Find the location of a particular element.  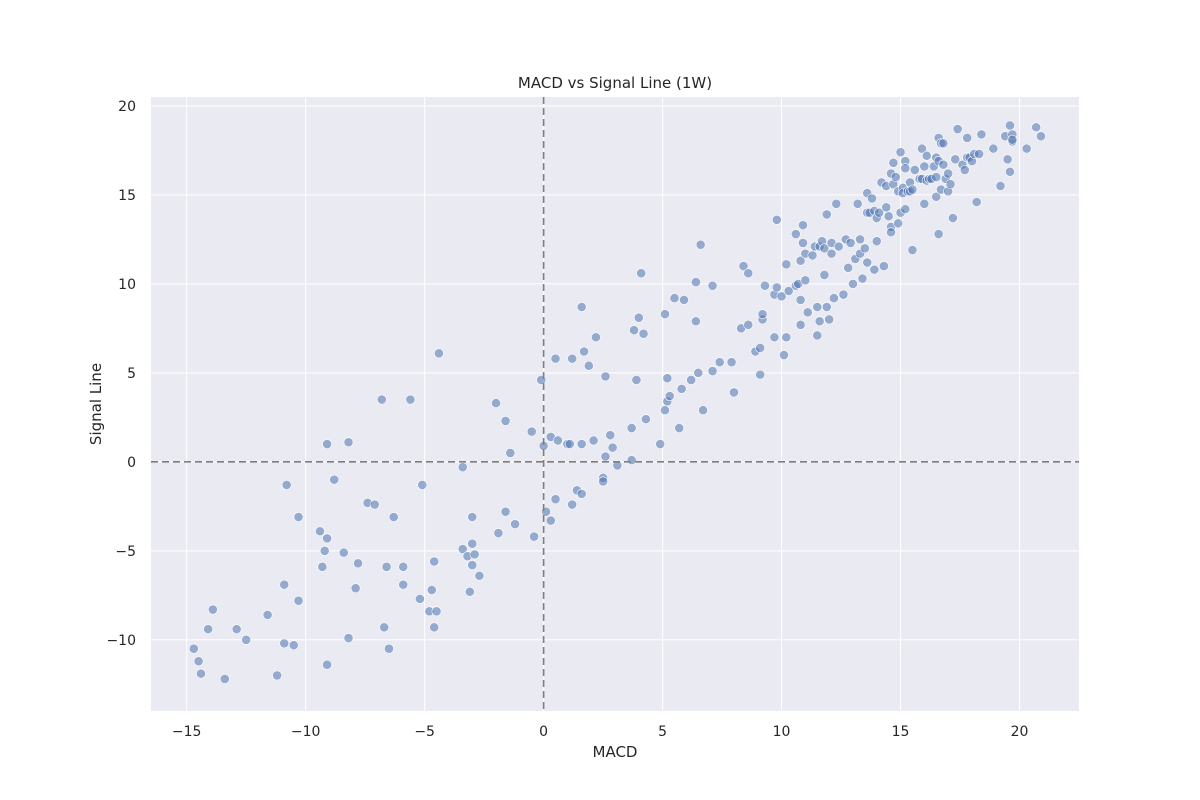

x-tick-label: −15 is located at coordinates (187, 732).